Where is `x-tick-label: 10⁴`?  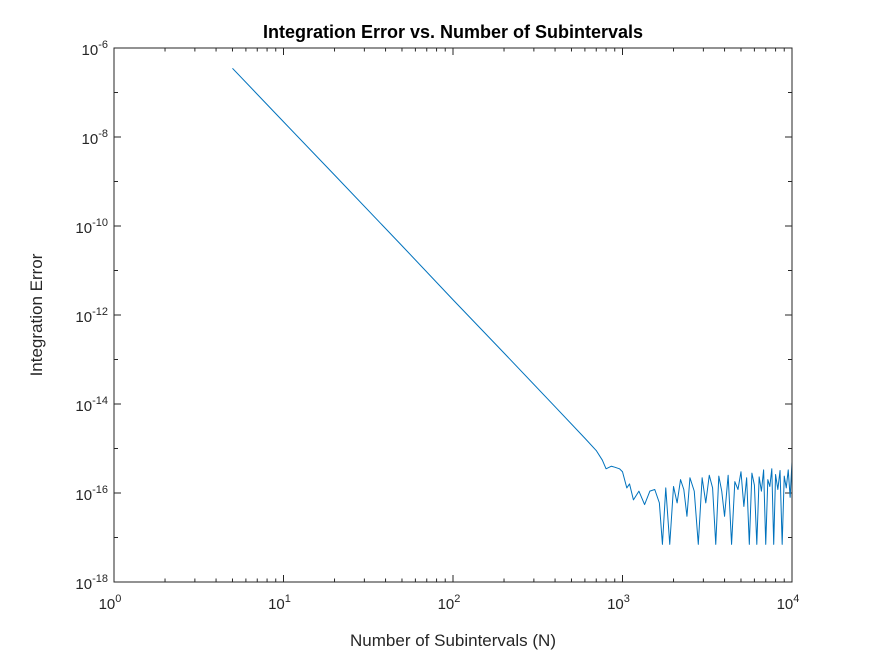
x-tick-label: 10⁴ is located at coordinates (788, 603).